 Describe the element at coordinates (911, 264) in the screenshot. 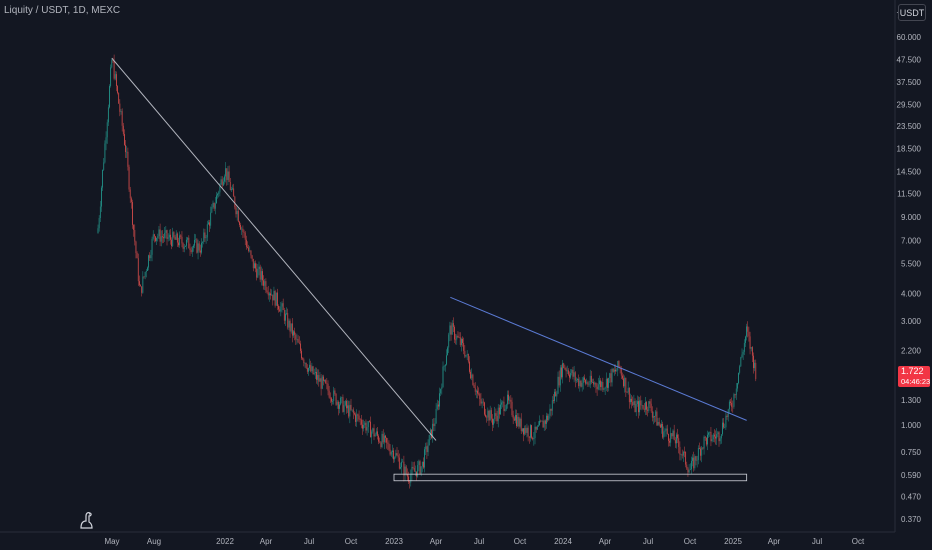

I see `price-tick-label: 5.500` at that location.